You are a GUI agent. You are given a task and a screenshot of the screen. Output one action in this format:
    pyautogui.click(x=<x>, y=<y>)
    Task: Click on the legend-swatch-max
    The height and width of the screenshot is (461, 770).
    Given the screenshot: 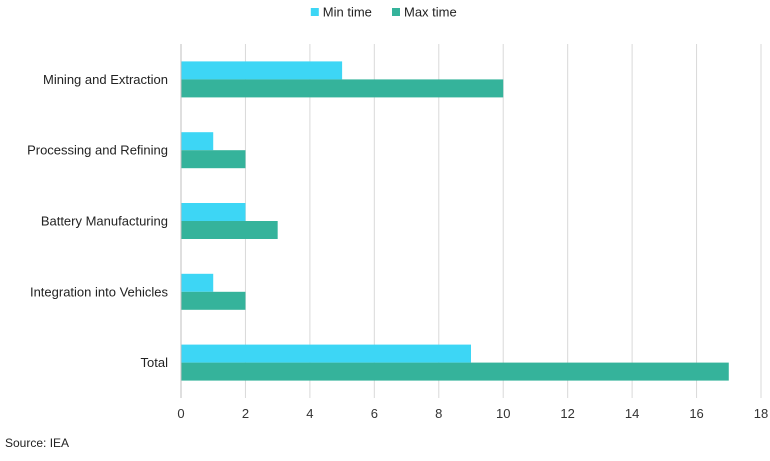 What is the action you would take?
    pyautogui.click(x=396, y=12)
    